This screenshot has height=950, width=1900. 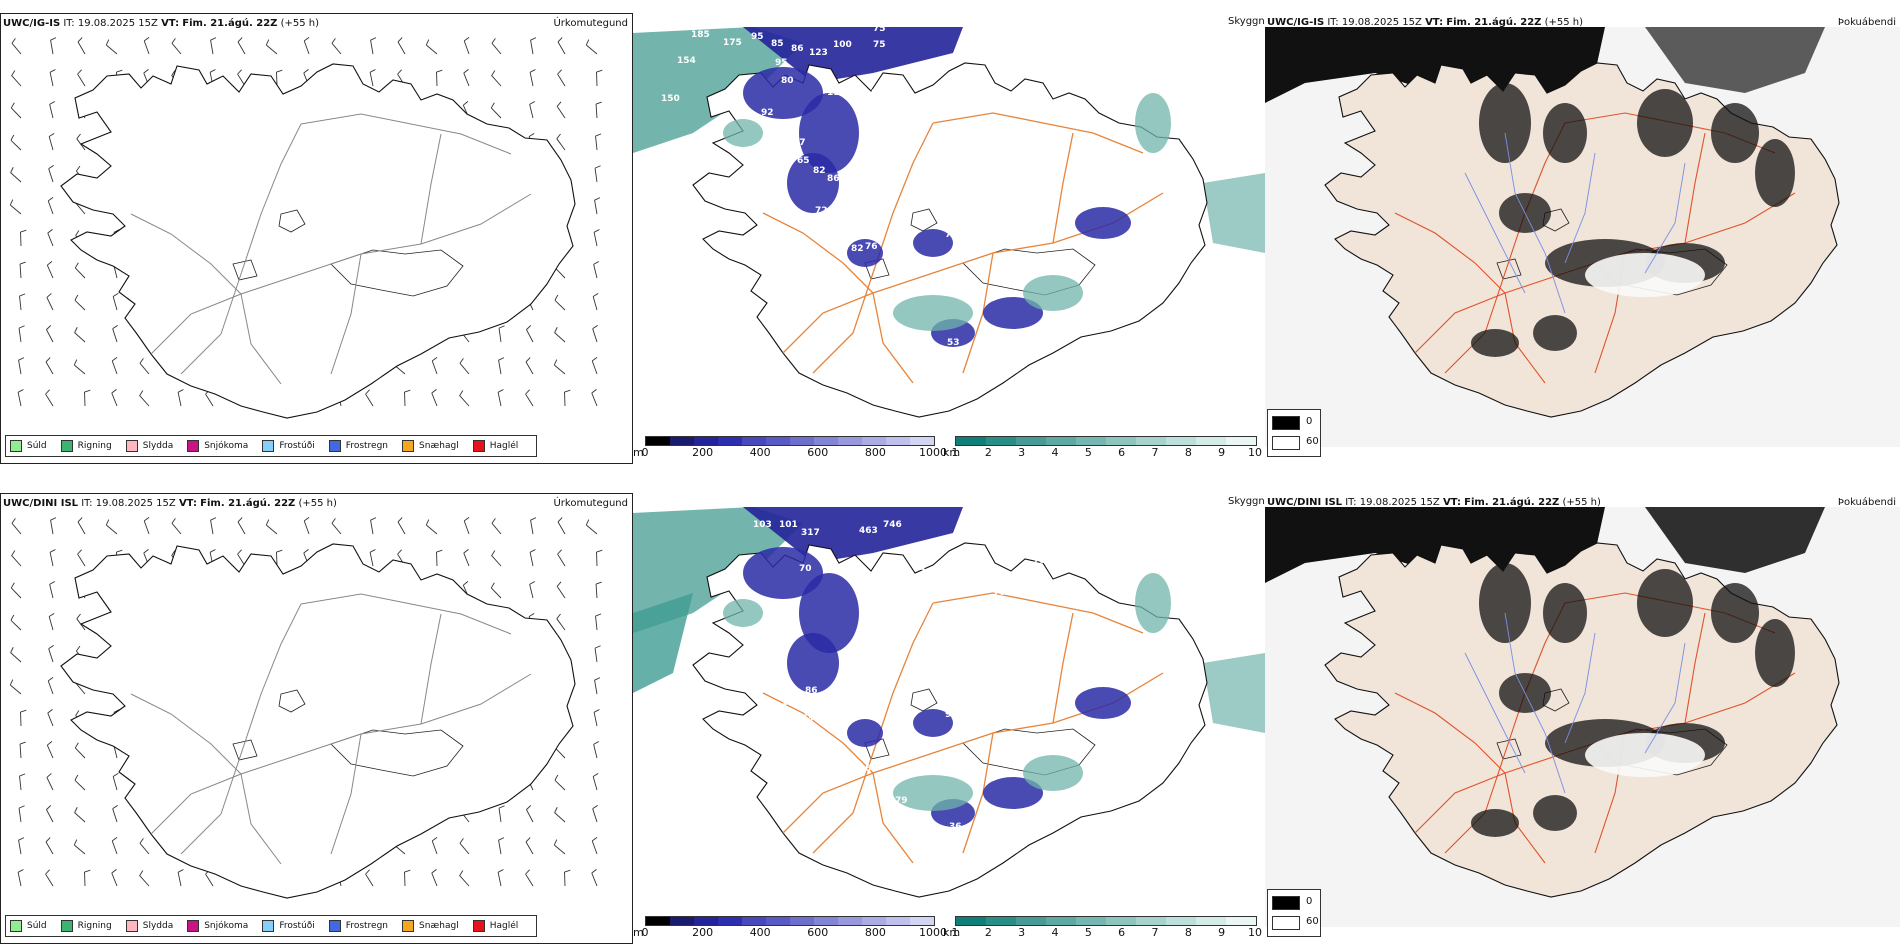 What do you see at coordinates (1125, 535) in the screenshot?
I see `visibility-value: 84` at bounding box center [1125, 535].